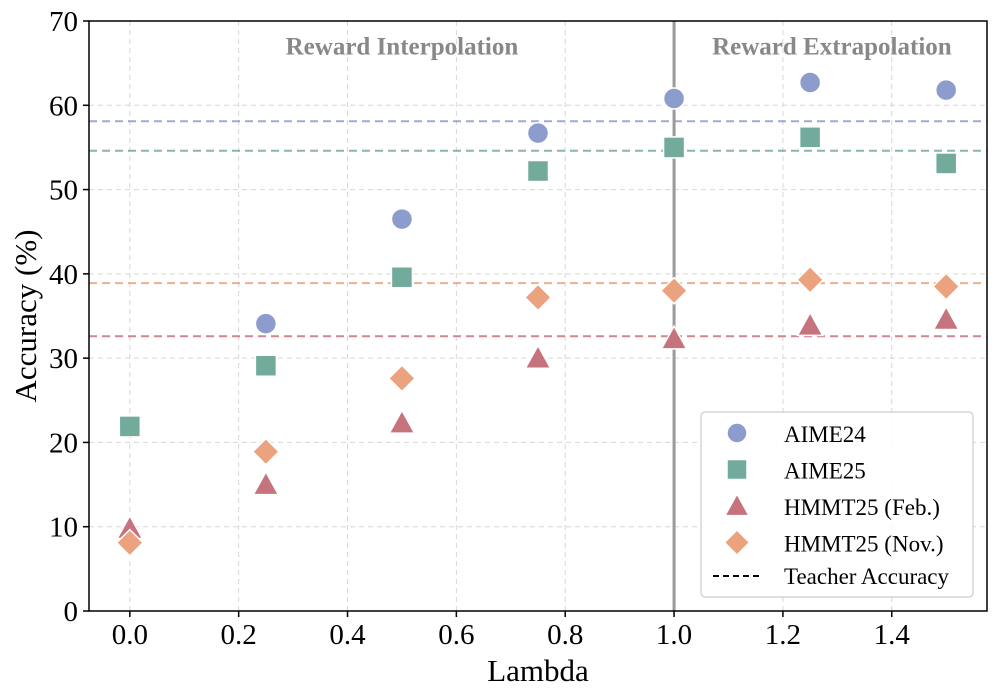 The height and width of the screenshot is (698, 997). Describe the element at coordinates (565, 635) in the screenshot. I see `x-tick-label: 0.8` at that location.